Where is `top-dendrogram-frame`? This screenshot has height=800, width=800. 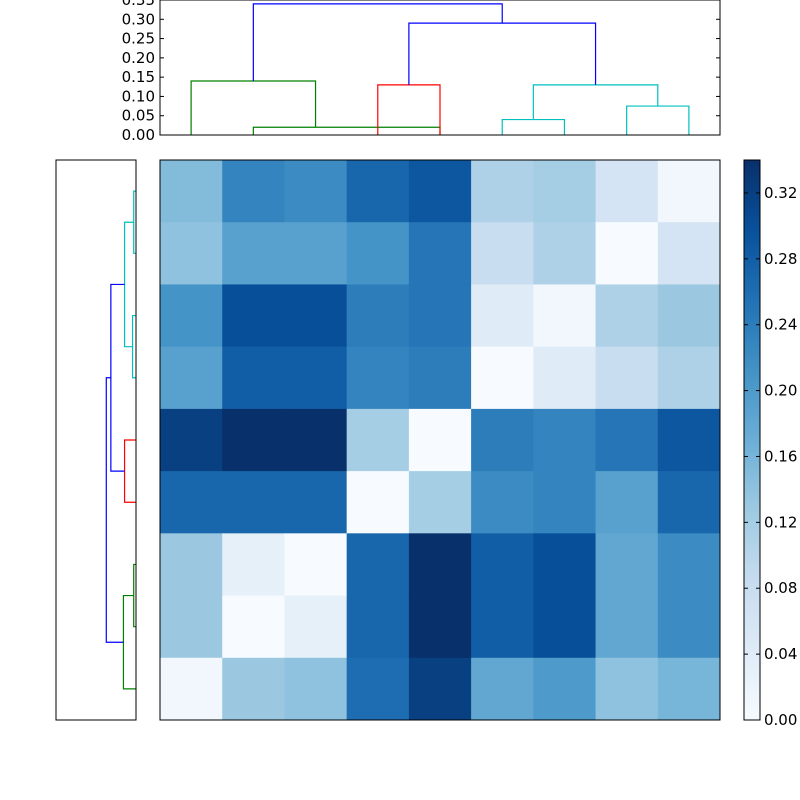 top-dendrogram-frame is located at coordinates (440, 68).